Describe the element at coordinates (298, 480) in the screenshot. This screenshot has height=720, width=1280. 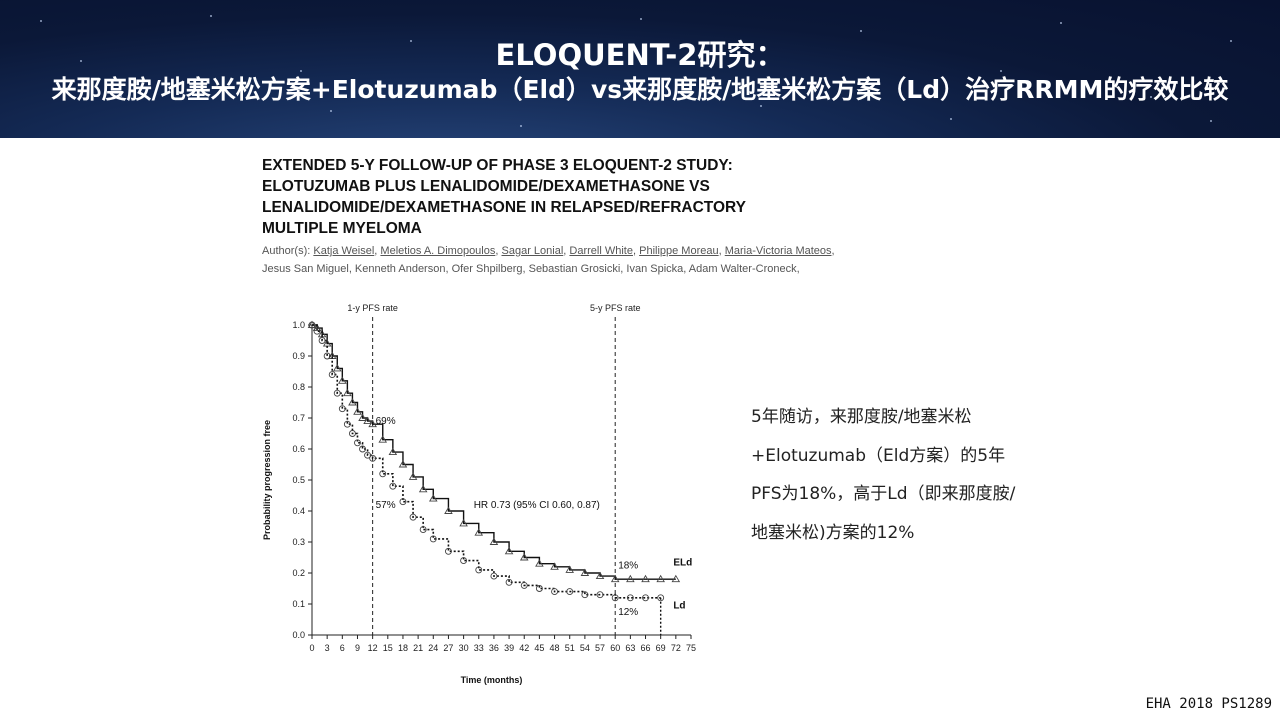
I see `y-tick-label: 0.5` at that location.